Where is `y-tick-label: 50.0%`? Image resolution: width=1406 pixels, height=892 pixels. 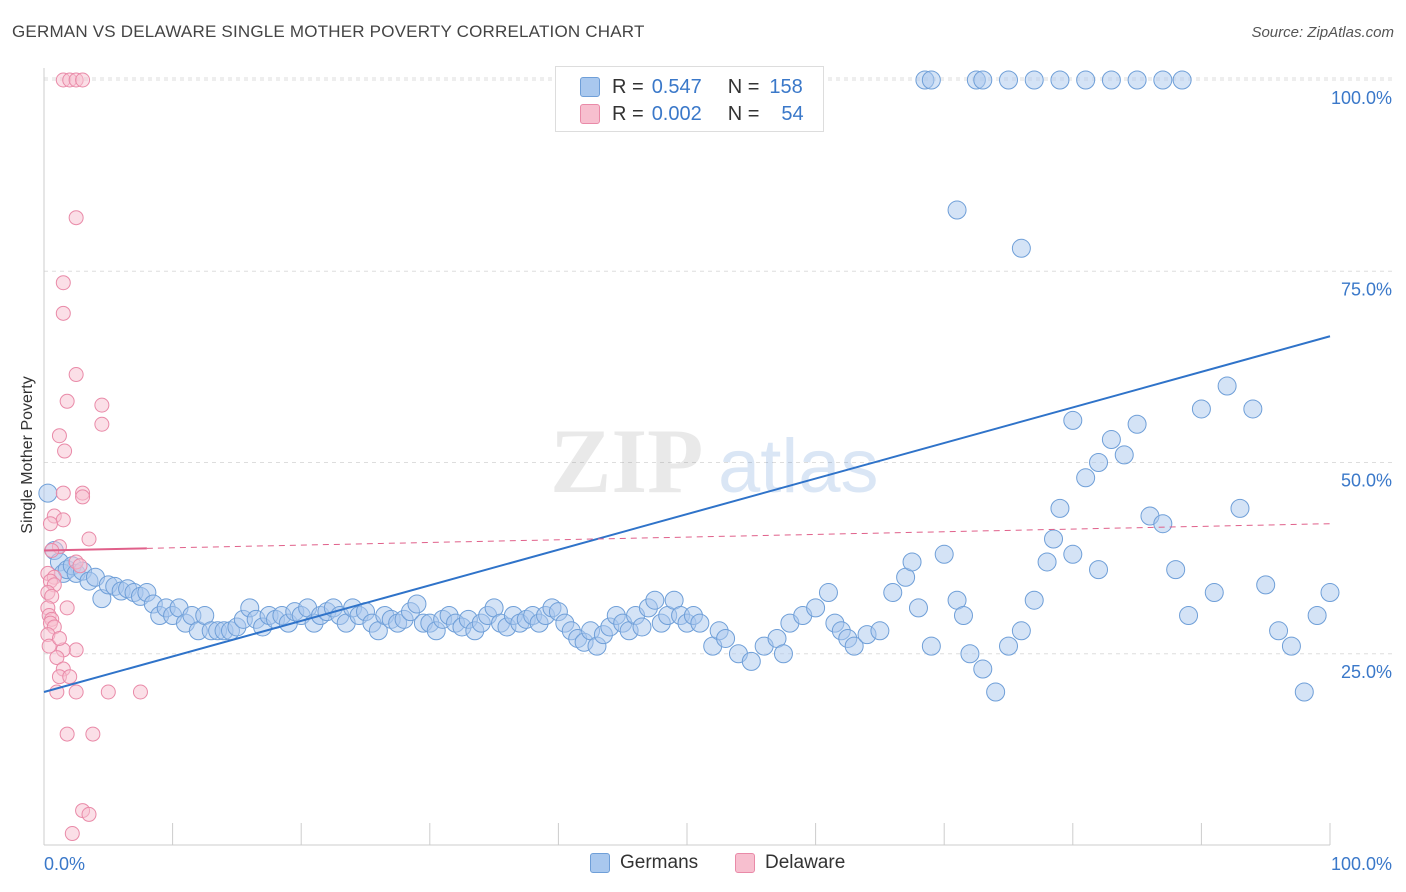 y-tick-label: 50.0% is located at coordinates (1366, 481).